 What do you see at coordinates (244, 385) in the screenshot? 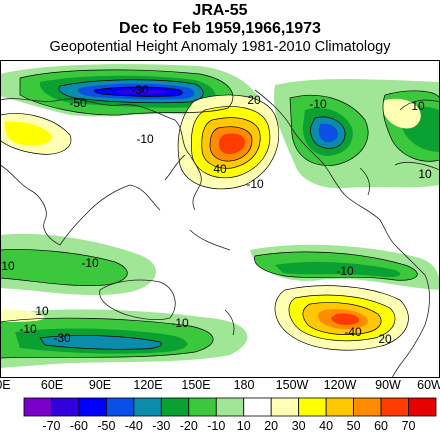
I see `lon-label: 180` at bounding box center [244, 385].